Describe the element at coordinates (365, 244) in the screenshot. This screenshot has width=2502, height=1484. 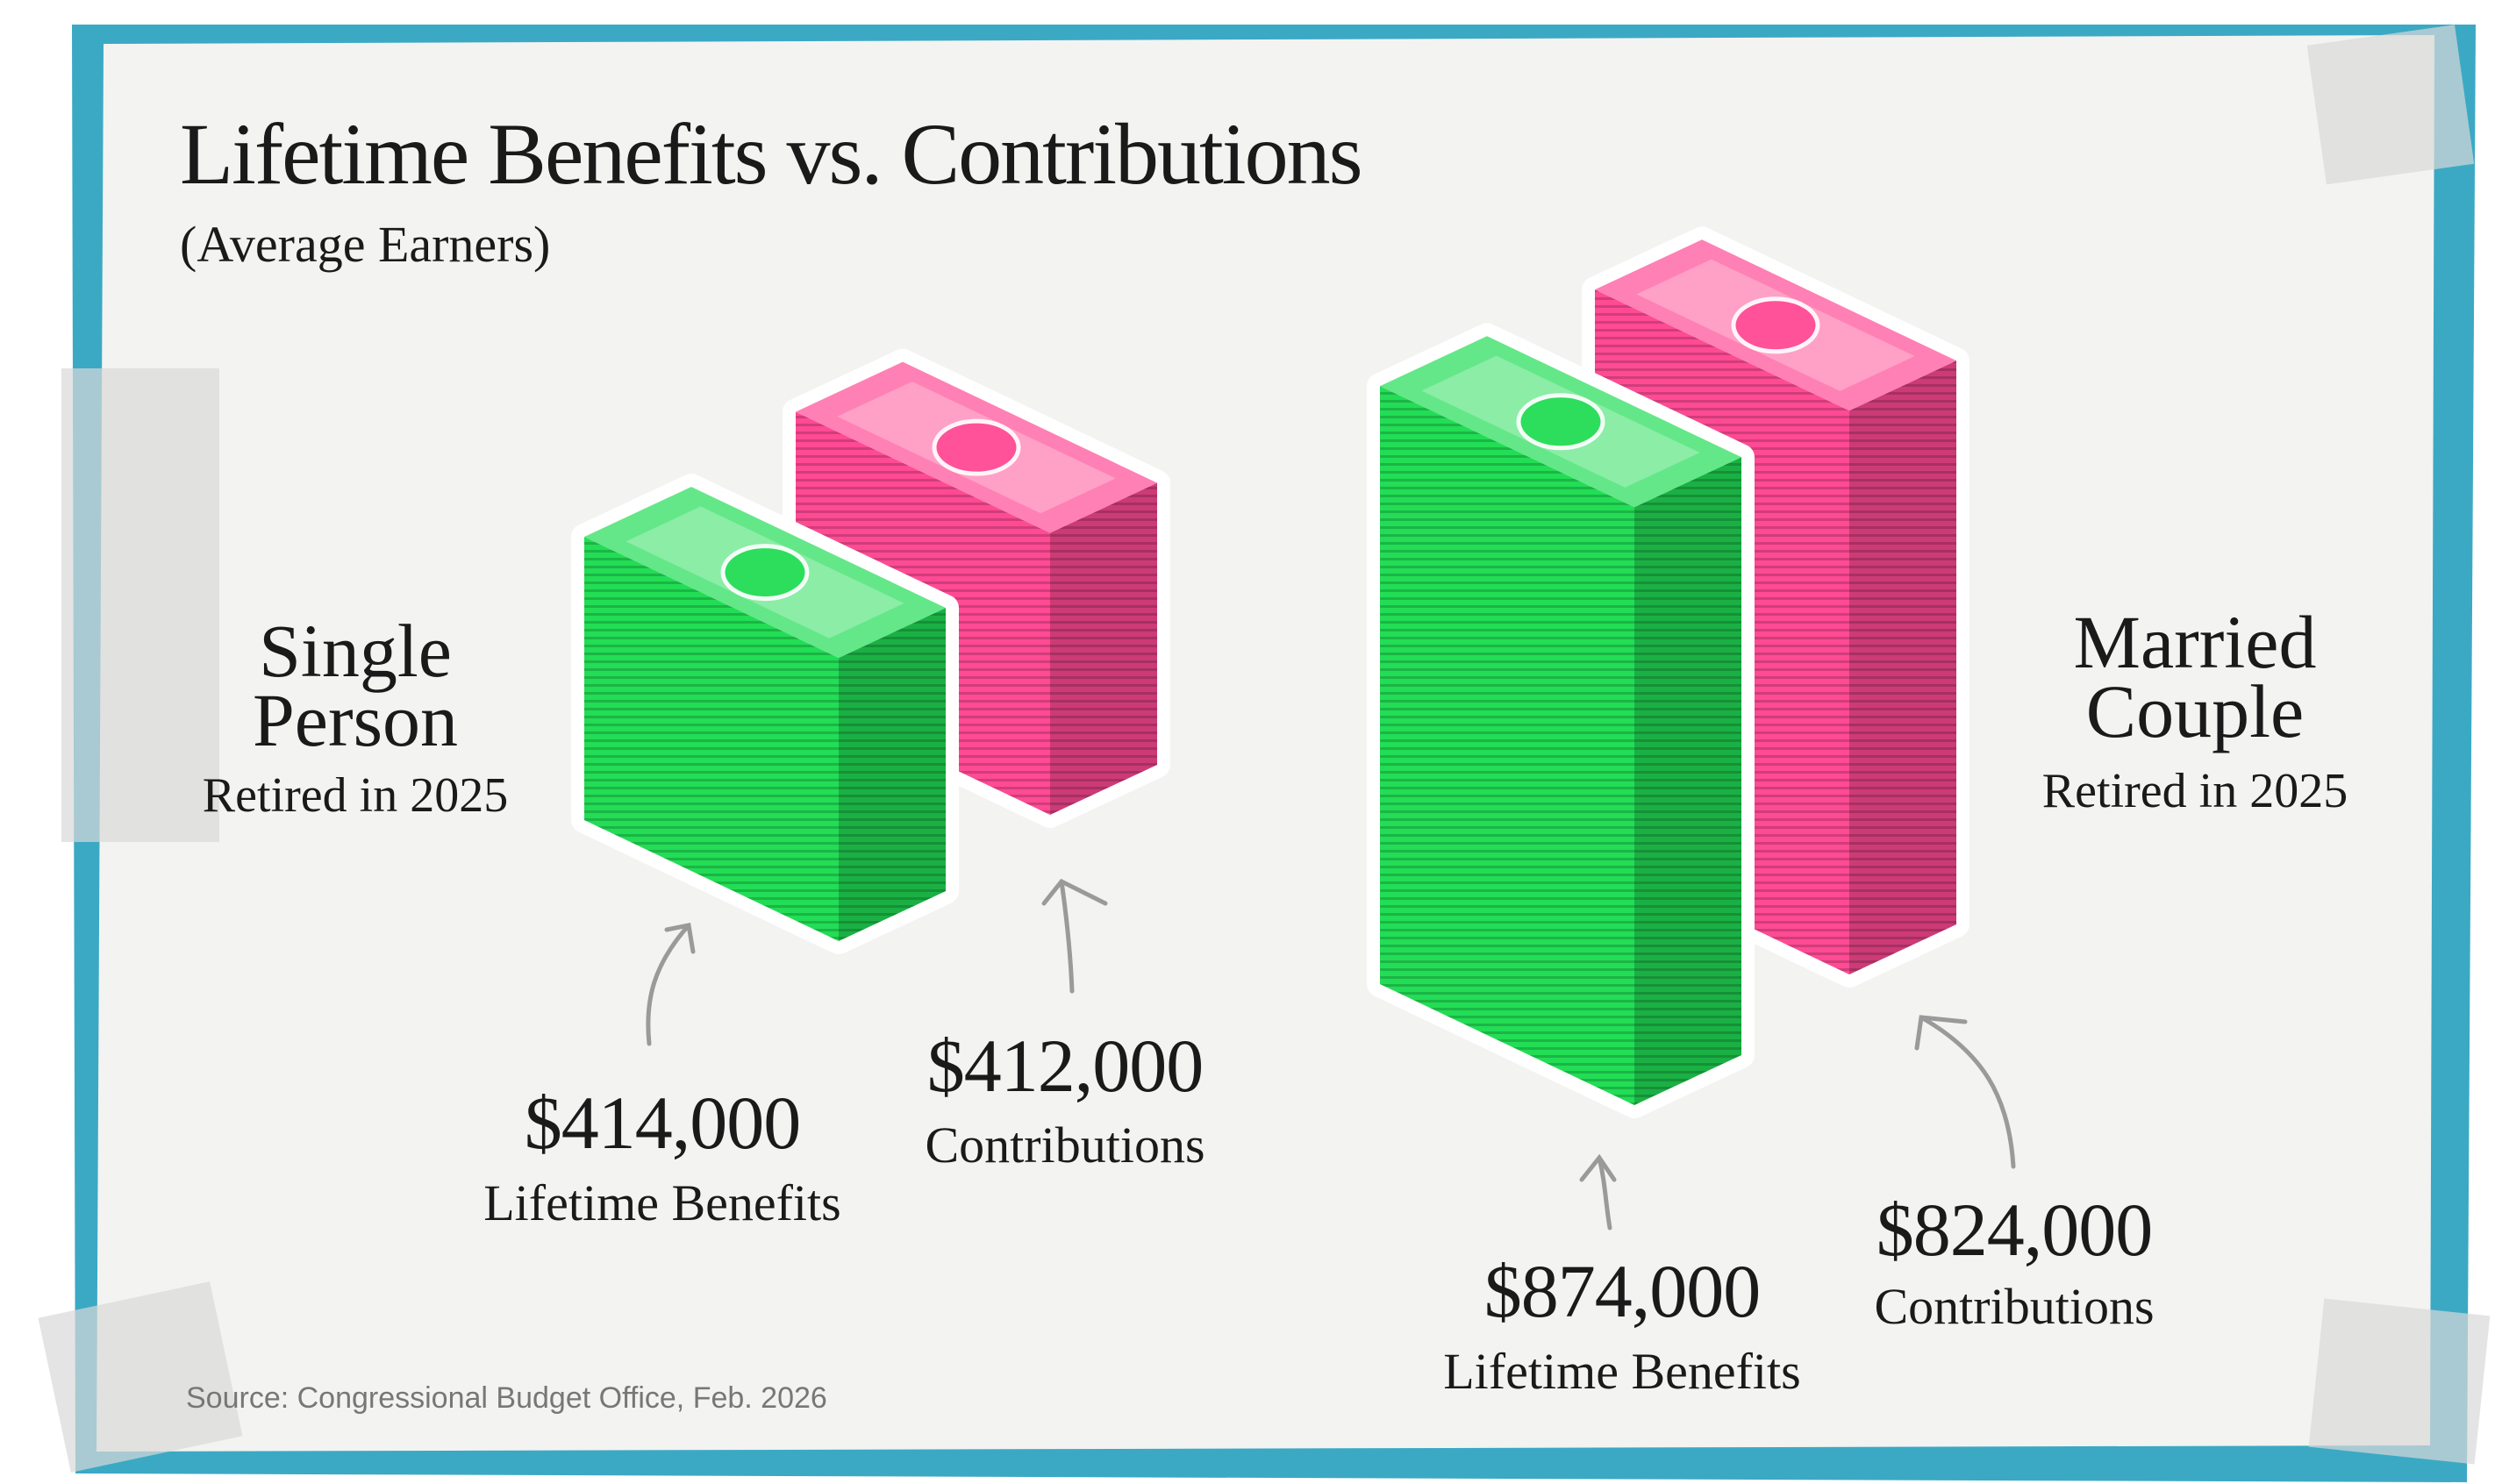
I see `chart-subtitle: (Average Earners)` at that location.